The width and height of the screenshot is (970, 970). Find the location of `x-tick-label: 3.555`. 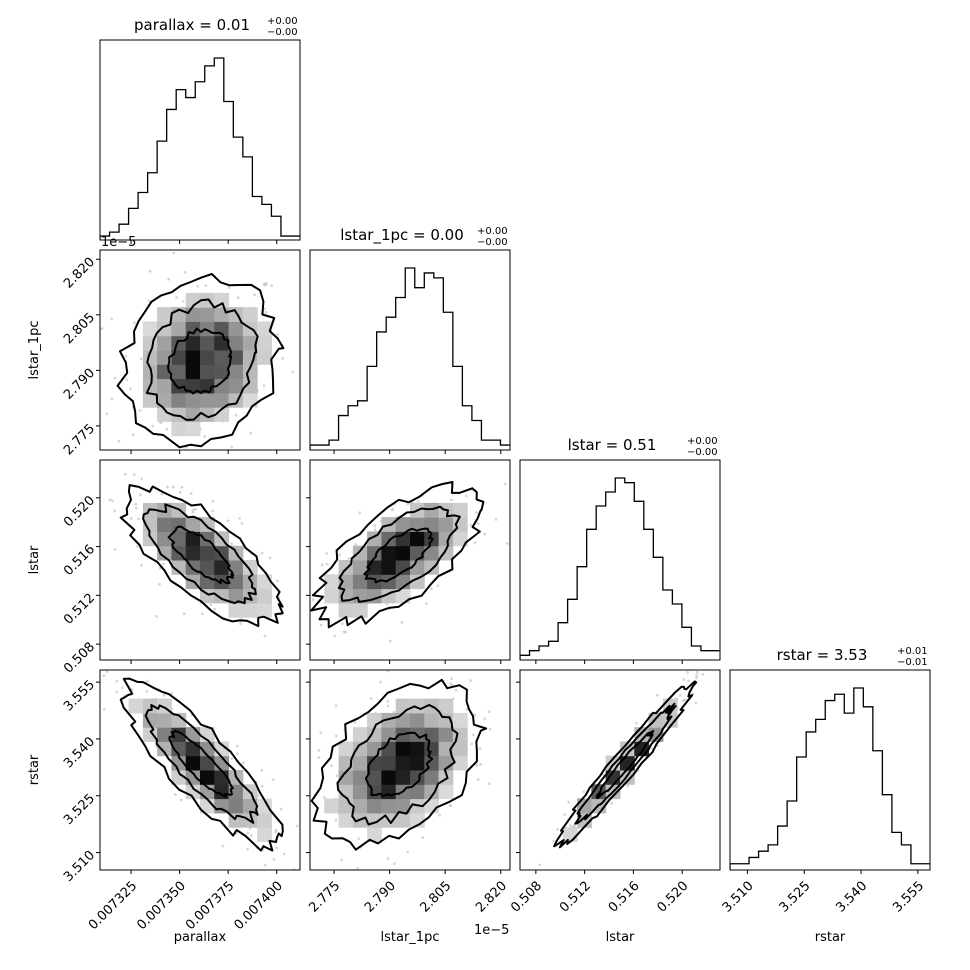

x-tick-label: 3.555 is located at coordinates (908, 897).